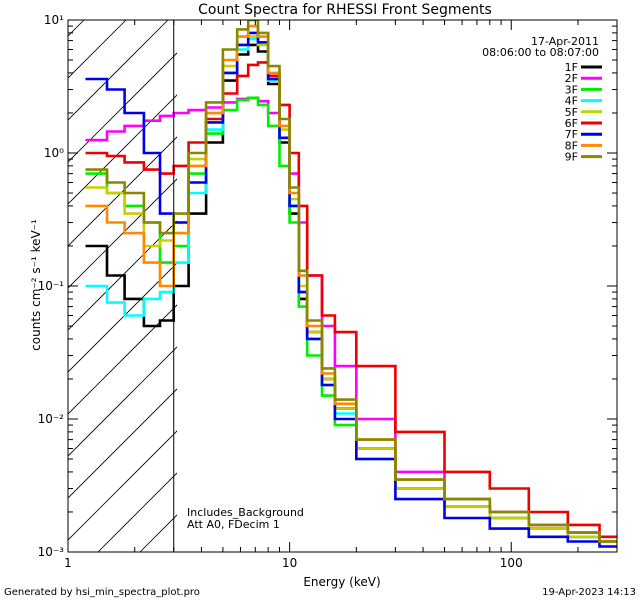 This screenshot has height=600, width=640. What do you see at coordinates (245, 512) in the screenshot?
I see `annotation-background: Includes_Background` at bounding box center [245, 512].